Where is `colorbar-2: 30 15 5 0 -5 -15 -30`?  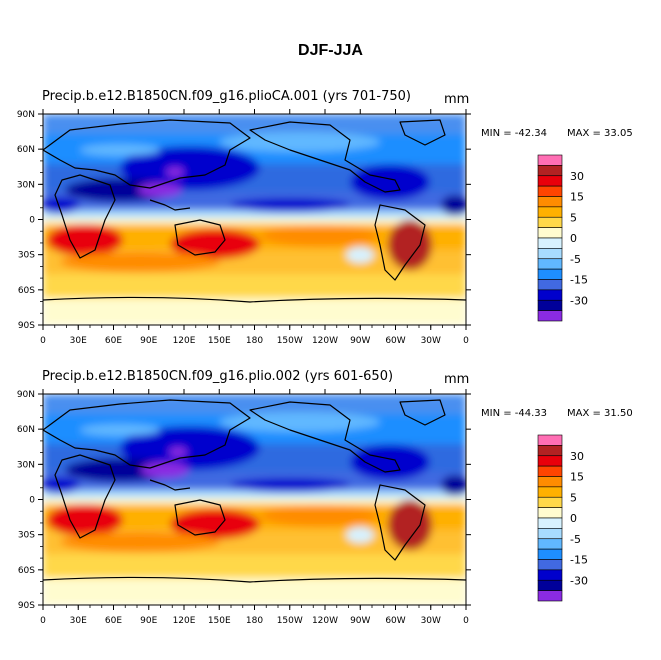 colorbar-2: 30 15 5 0 -5 -15 -30 is located at coordinates (562, 518).